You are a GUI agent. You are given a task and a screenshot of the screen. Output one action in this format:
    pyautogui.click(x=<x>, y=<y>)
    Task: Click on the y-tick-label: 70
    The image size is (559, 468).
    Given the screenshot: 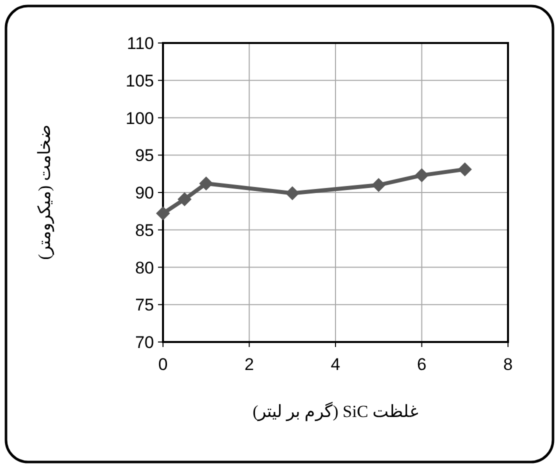 What is the action you would take?
    pyautogui.click(x=144, y=342)
    